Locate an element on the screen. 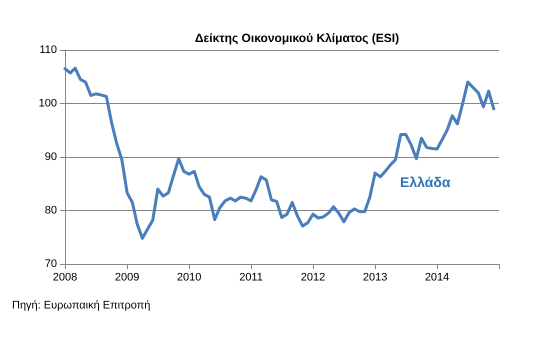 This screenshot has height=338, width=534. x-tick-label: 2009 is located at coordinates (127, 278).